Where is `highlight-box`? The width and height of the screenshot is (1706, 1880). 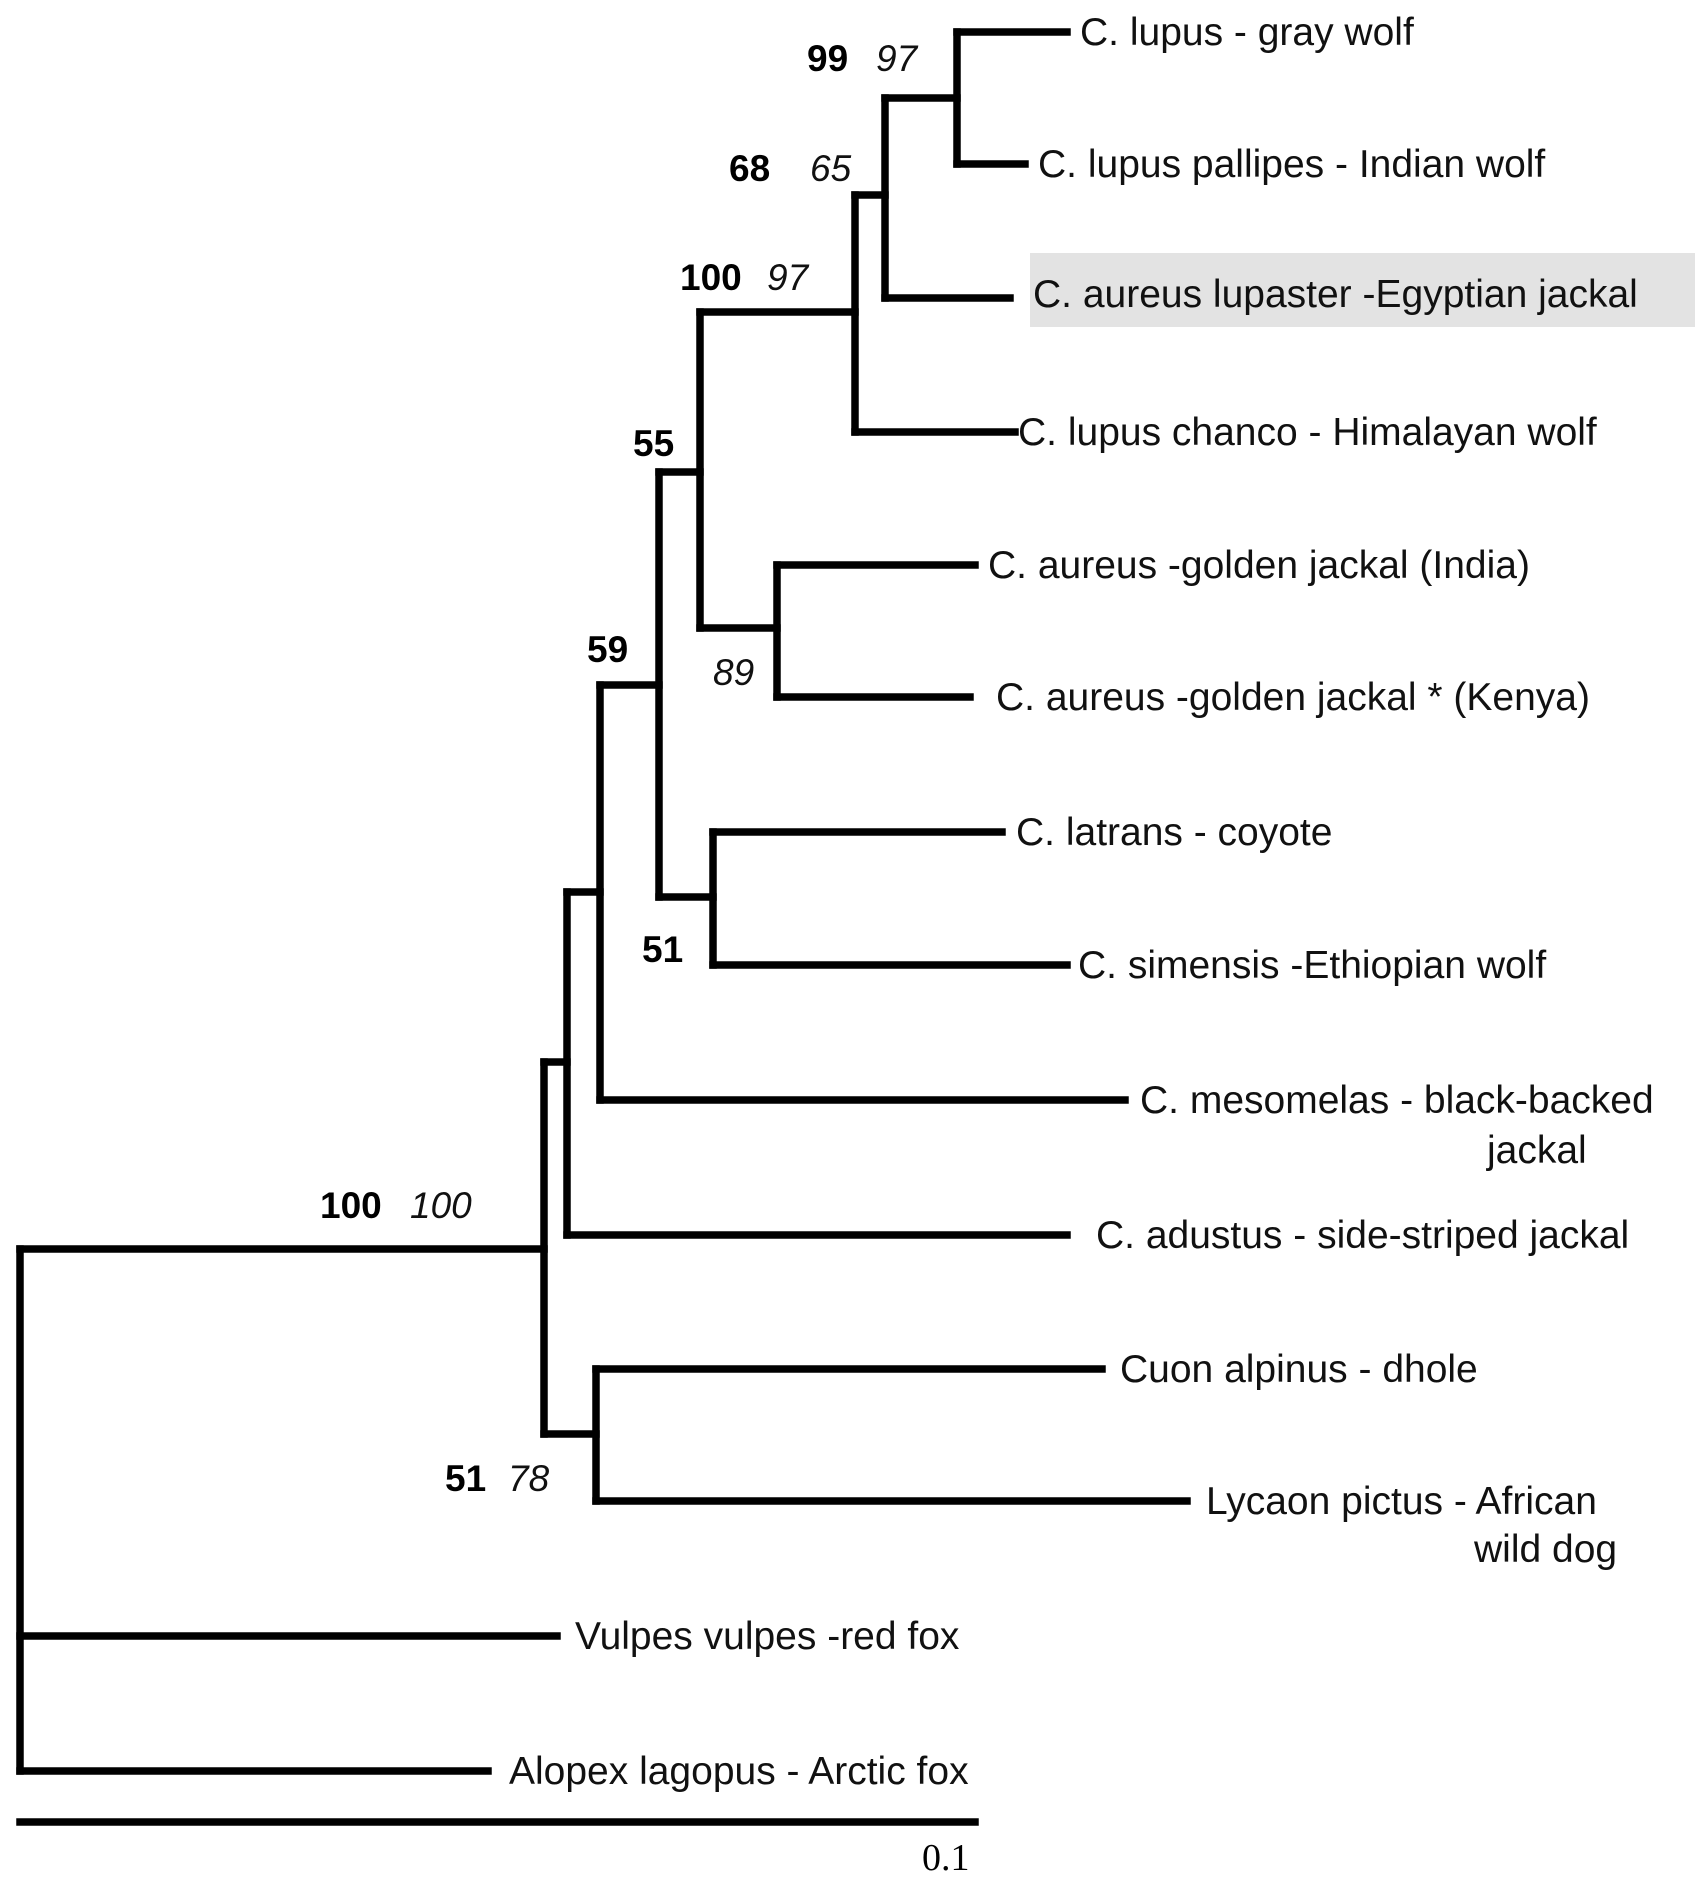 highlight-box is located at coordinates (1362, 290).